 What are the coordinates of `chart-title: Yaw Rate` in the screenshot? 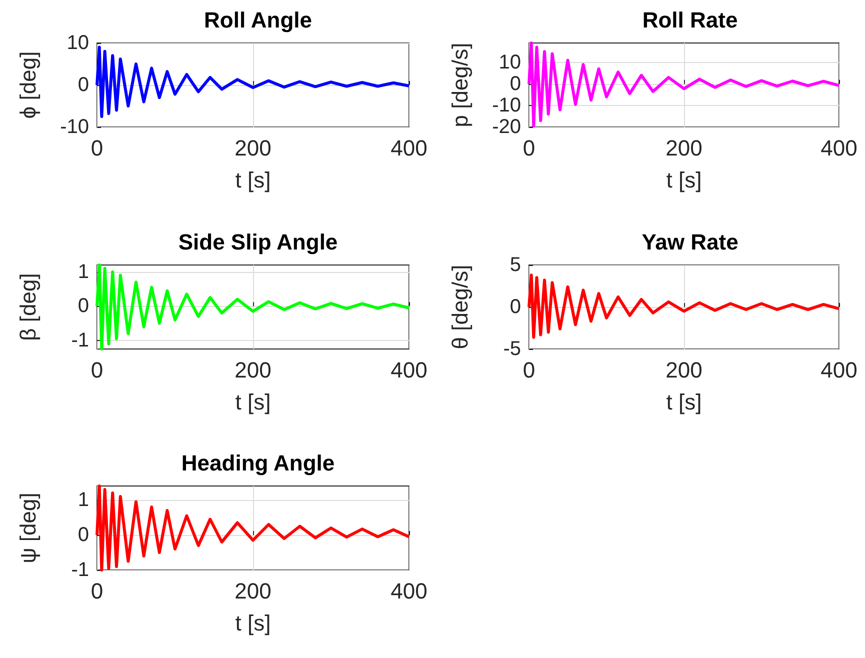 It's located at (690, 242).